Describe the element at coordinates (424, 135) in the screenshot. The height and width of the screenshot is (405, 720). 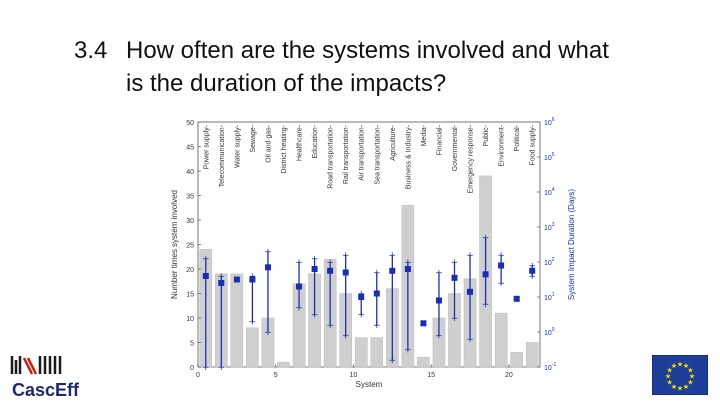
I see `category-label: Media-` at that location.